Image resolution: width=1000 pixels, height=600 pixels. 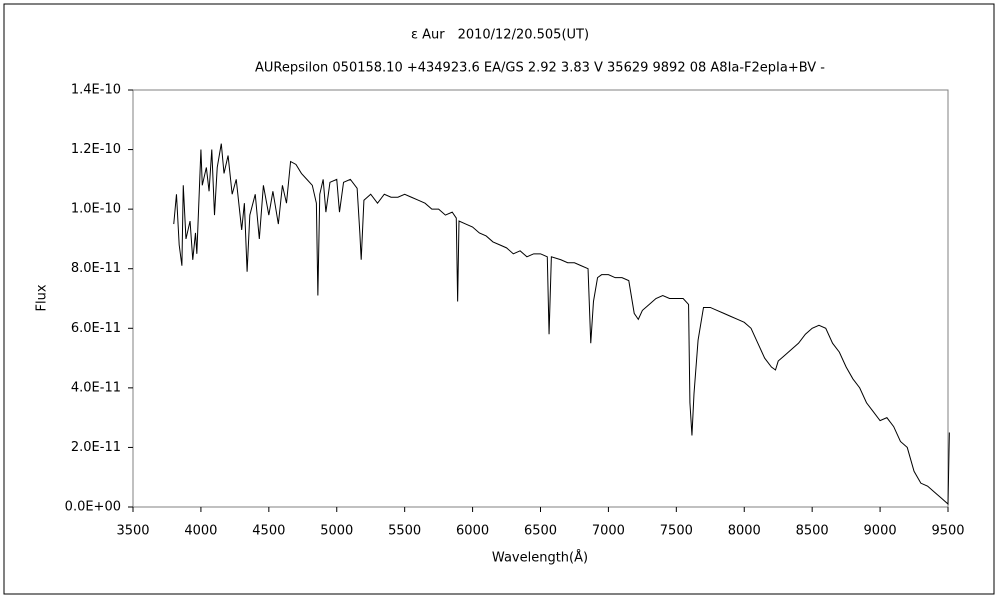 What do you see at coordinates (404, 531) in the screenshot?
I see `x-tick-label: 5500` at bounding box center [404, 531].